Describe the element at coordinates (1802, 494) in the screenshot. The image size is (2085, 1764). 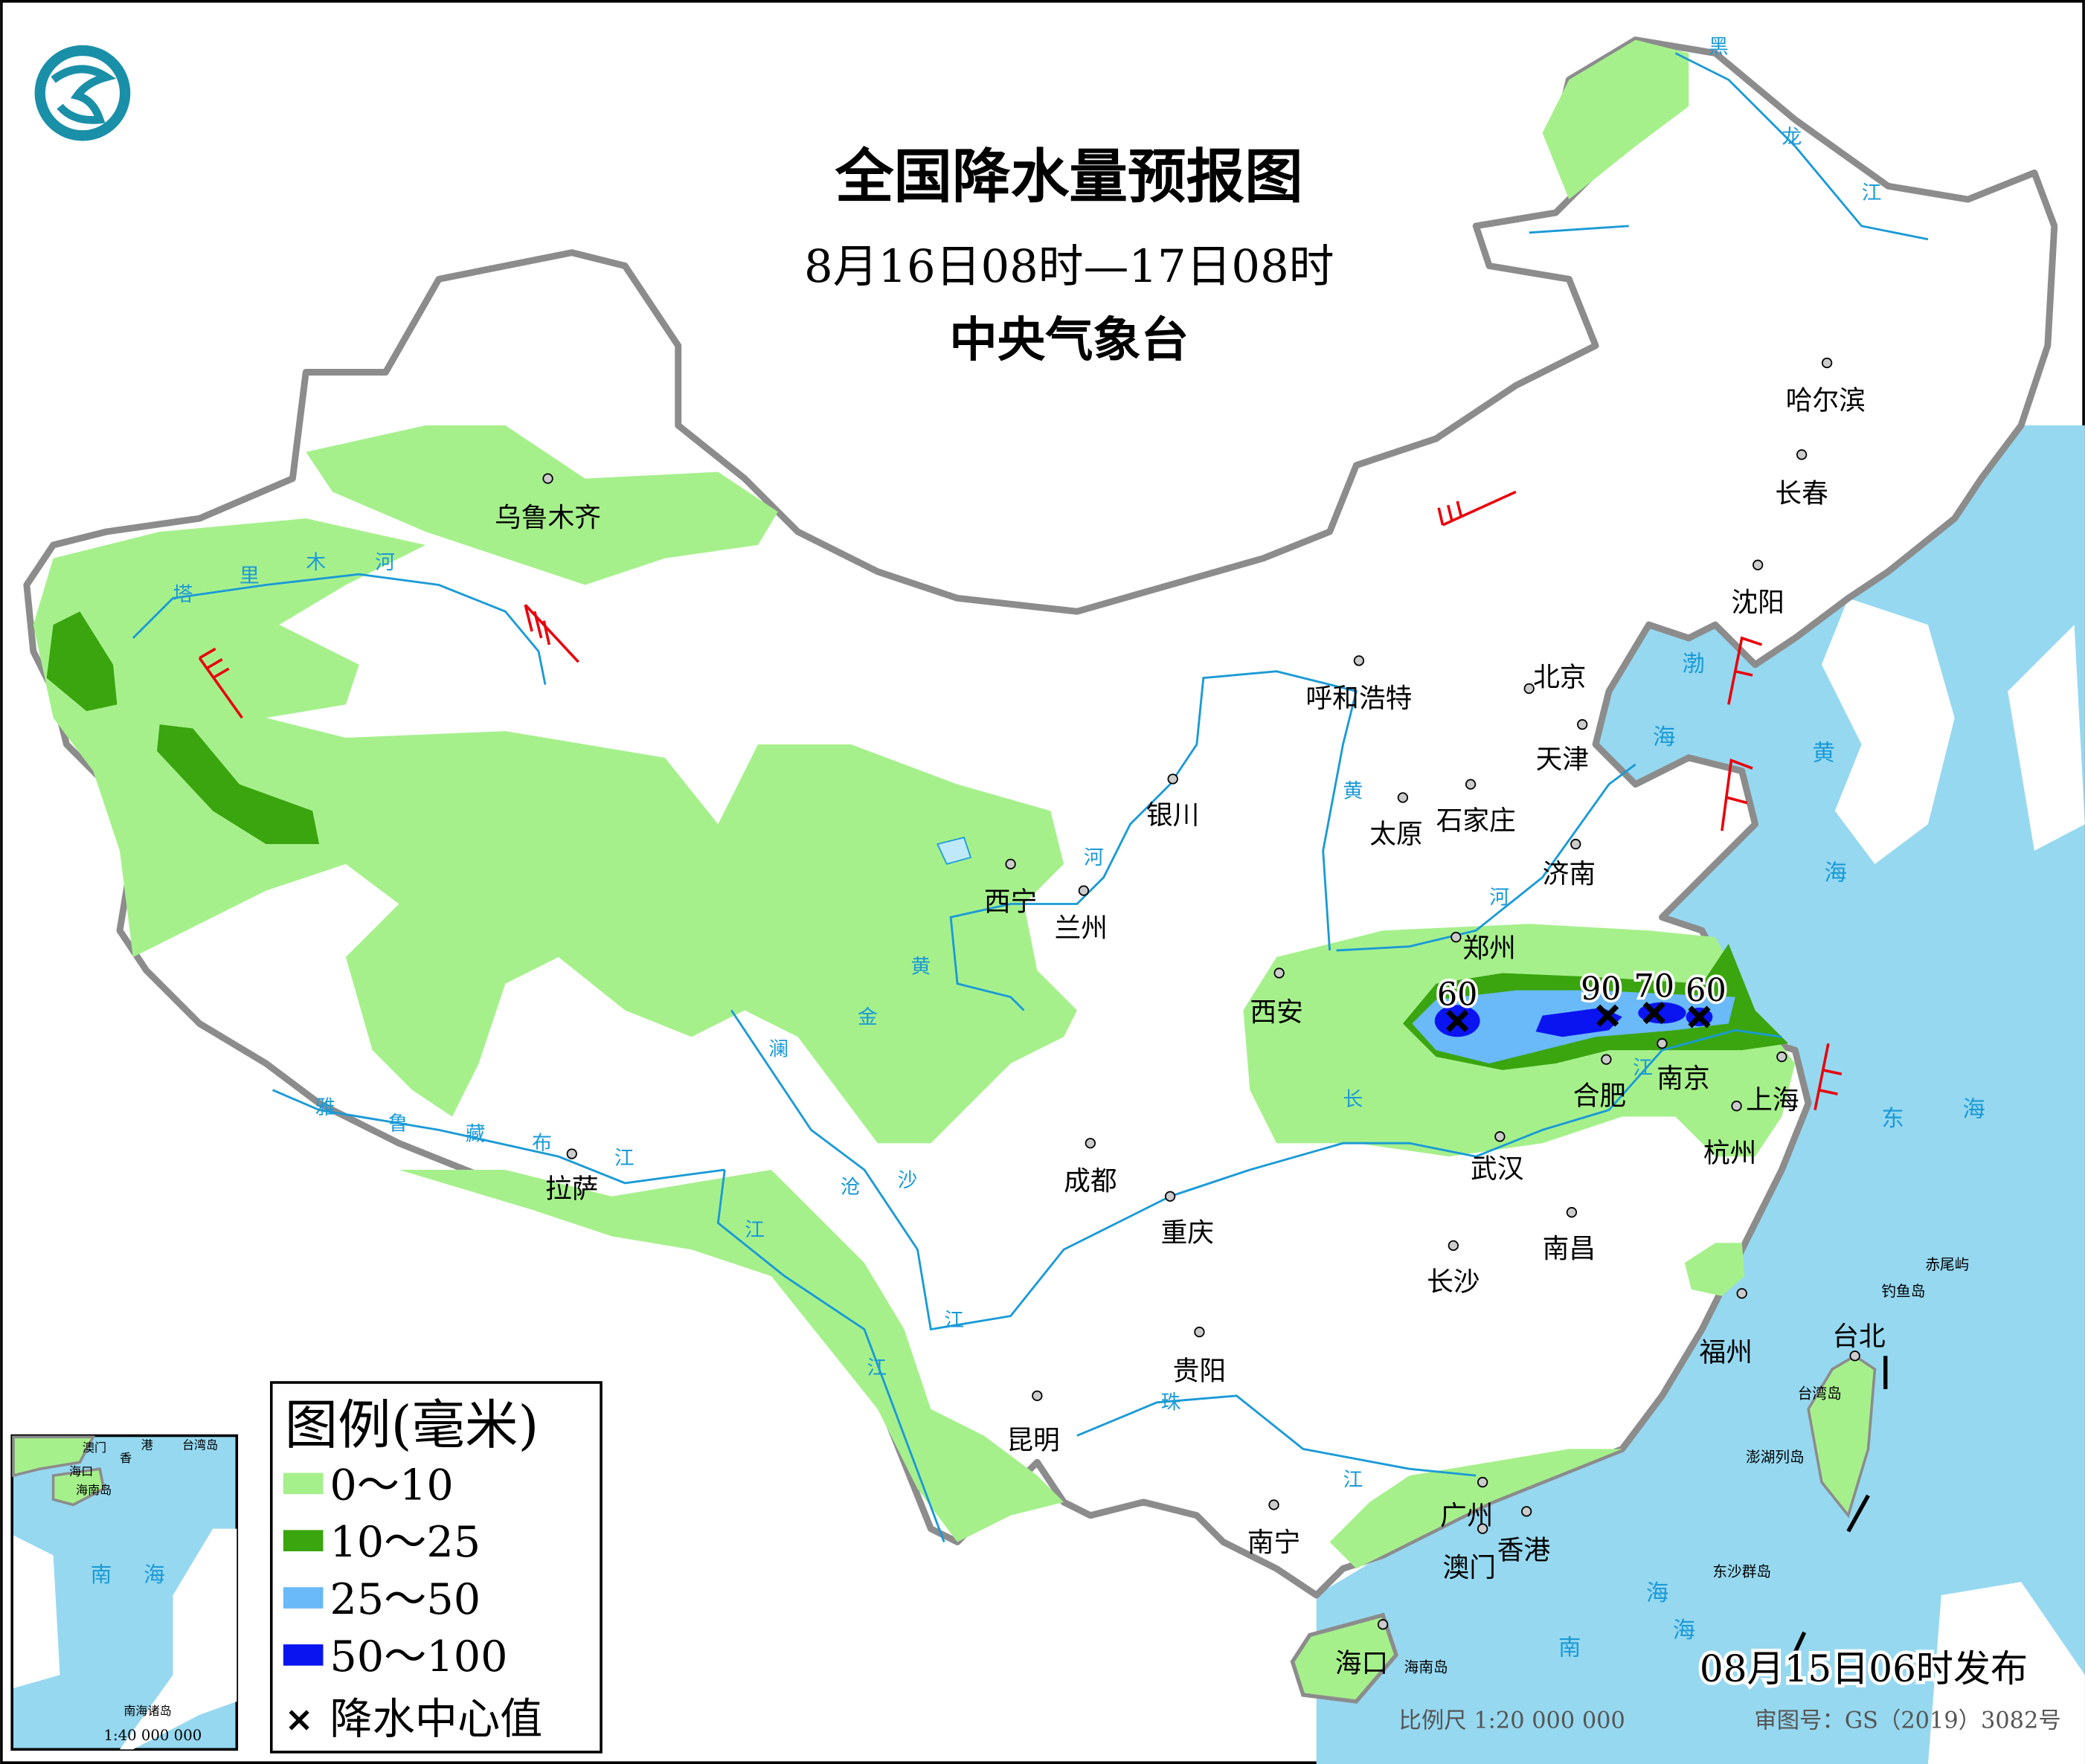
I see `city-label: 长春` at that location.